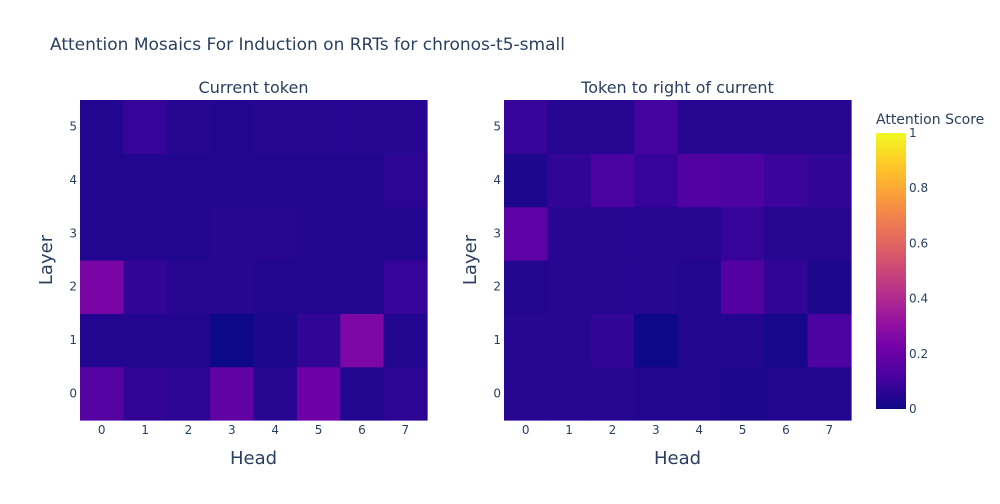  Describe the element at coordinates (918, 299) in the screenshot. I see `colorbar-tick-label: 0.4` at that location.